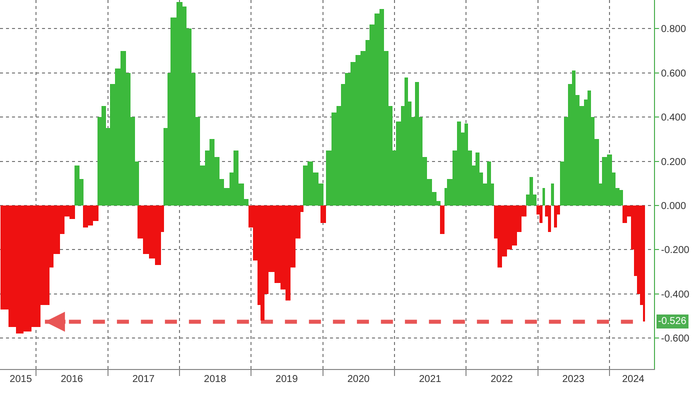 The image size is (700, 394). What do you see at coordinates (502, 379) in the screenshot?
I see `x-tick-label: 2022` at bounding box center [502, 379].